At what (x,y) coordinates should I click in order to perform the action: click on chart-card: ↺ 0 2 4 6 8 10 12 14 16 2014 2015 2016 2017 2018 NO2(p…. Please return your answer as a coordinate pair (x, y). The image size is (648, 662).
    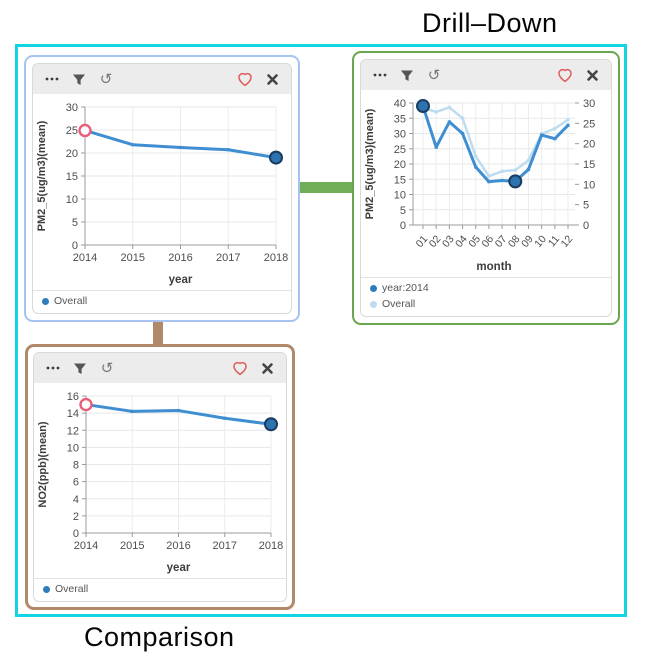
    Looking at the image, I should click on (160, 477).